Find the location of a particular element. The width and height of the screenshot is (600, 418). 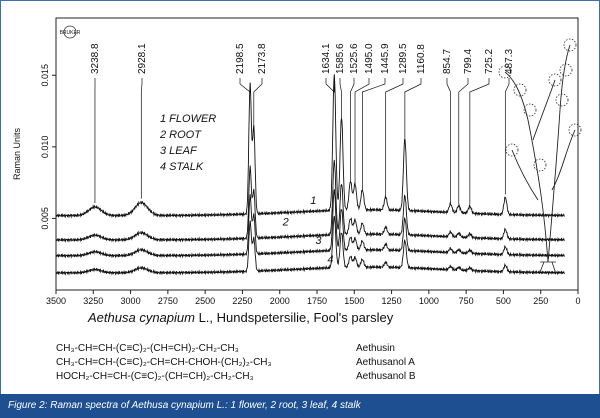

logo-icon is located at coordinates (70, 32).